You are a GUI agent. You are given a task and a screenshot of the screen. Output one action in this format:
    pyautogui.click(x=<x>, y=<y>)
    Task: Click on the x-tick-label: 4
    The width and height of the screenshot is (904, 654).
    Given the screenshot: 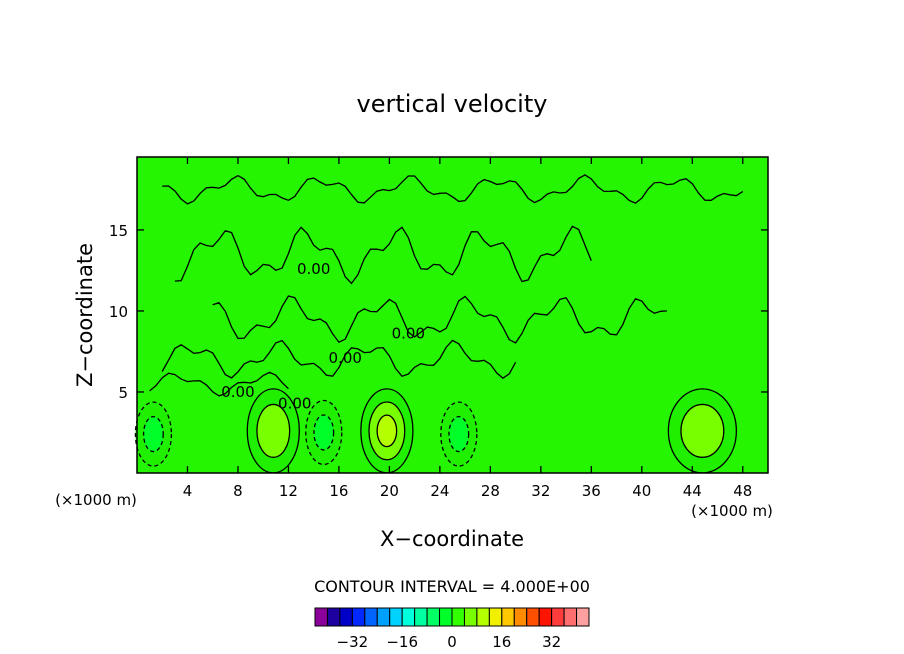 What is the action you would take?
    pyautogui.click(x=188, y=491)
    